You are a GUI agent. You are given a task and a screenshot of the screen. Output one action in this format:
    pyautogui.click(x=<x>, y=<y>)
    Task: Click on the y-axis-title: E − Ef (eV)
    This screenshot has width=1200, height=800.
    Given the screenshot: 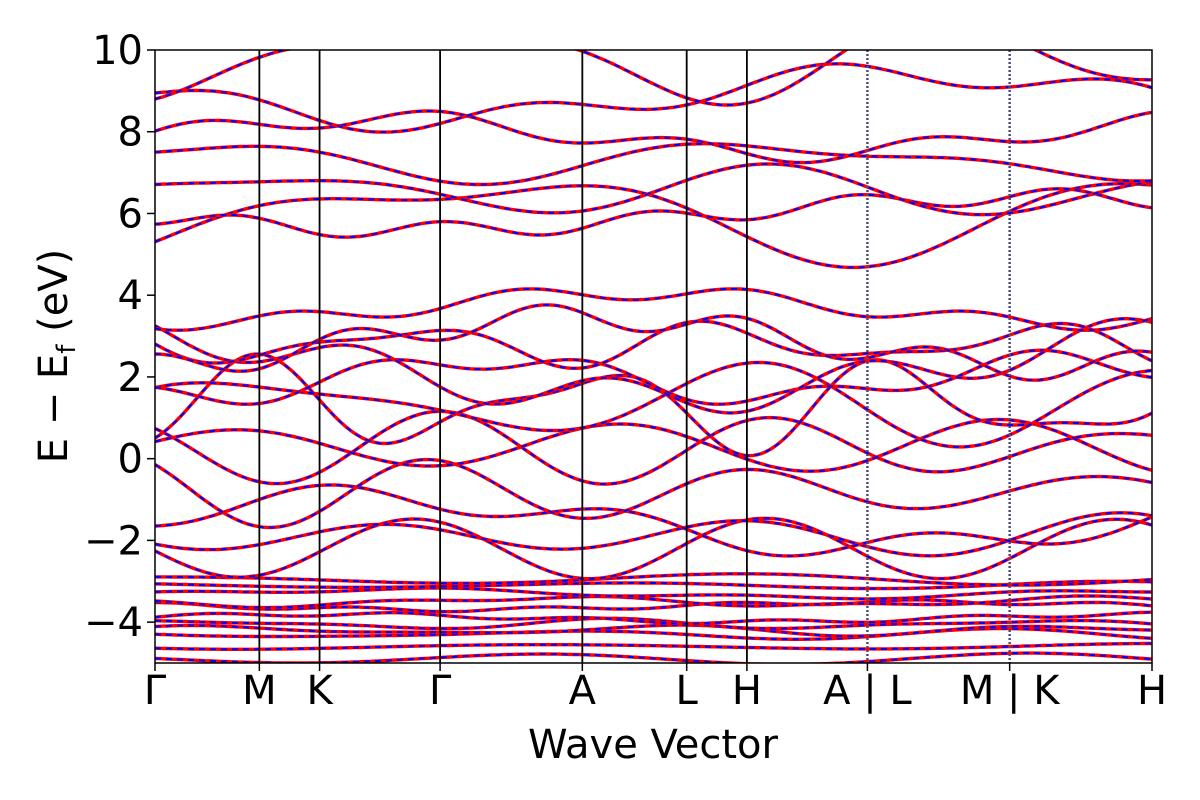 What is the action you would take?
    pyautogui.click(x=56, y=356)
    